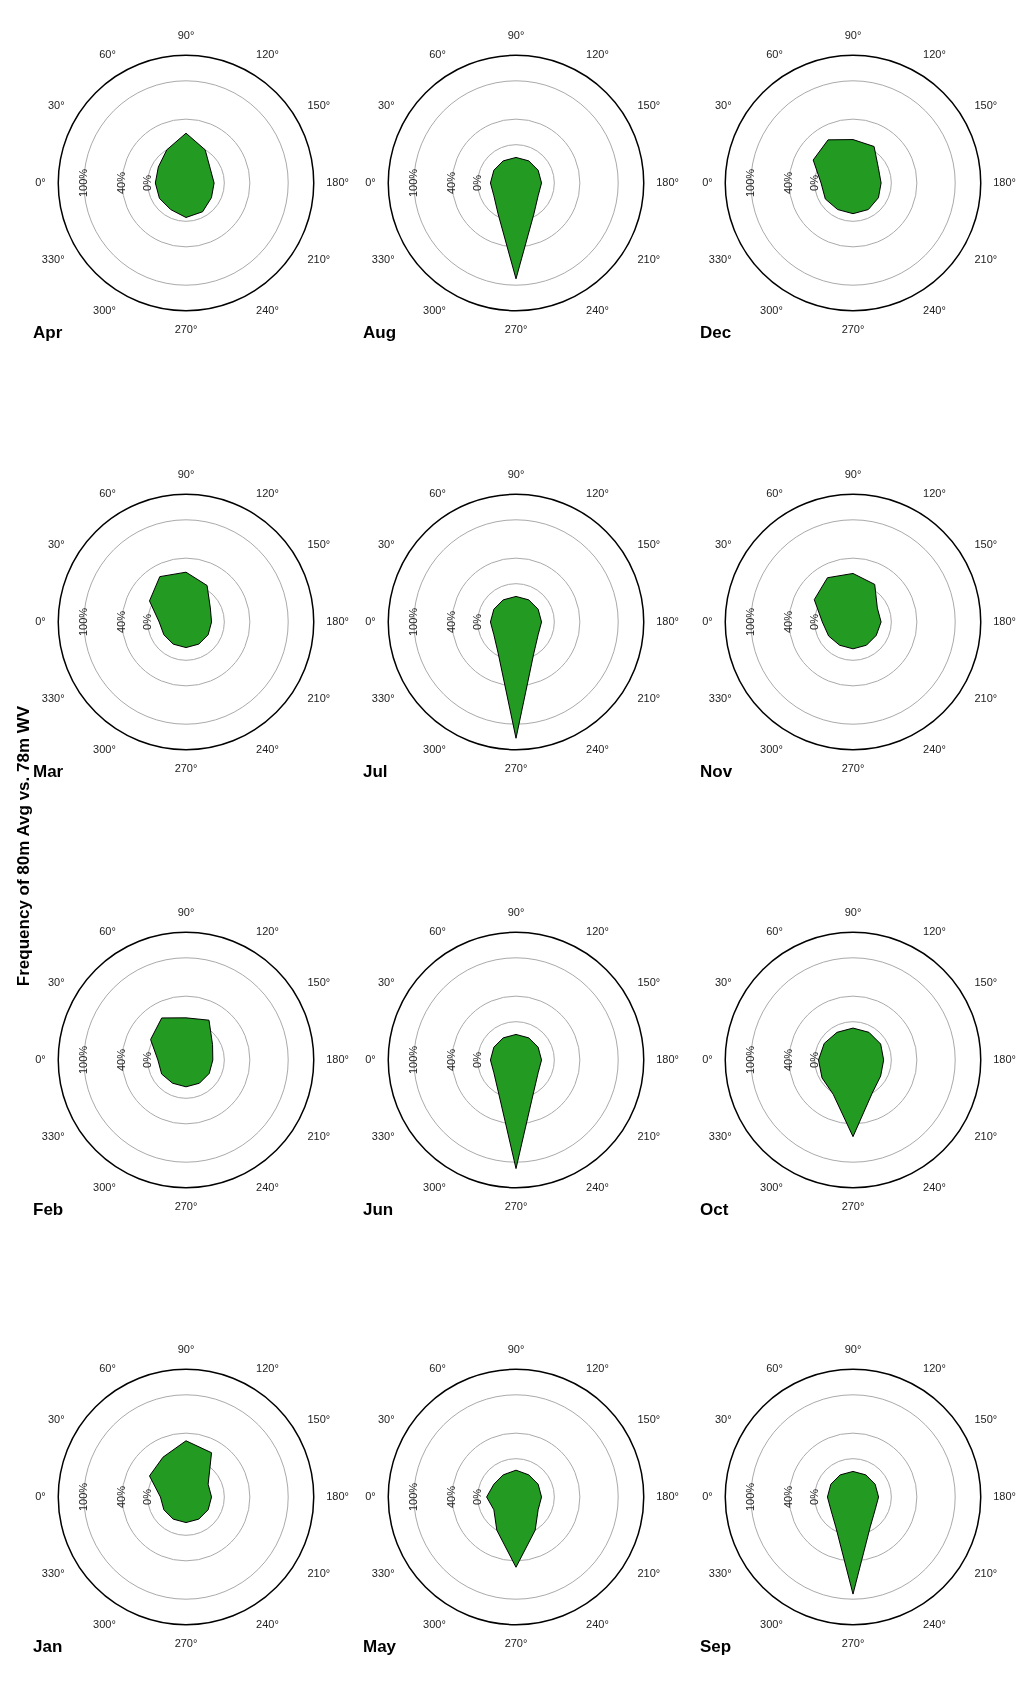 Image resolution: width=1025 pixels, height=1682 pixels. I want to click on text: Jan, so click(48, 1647).